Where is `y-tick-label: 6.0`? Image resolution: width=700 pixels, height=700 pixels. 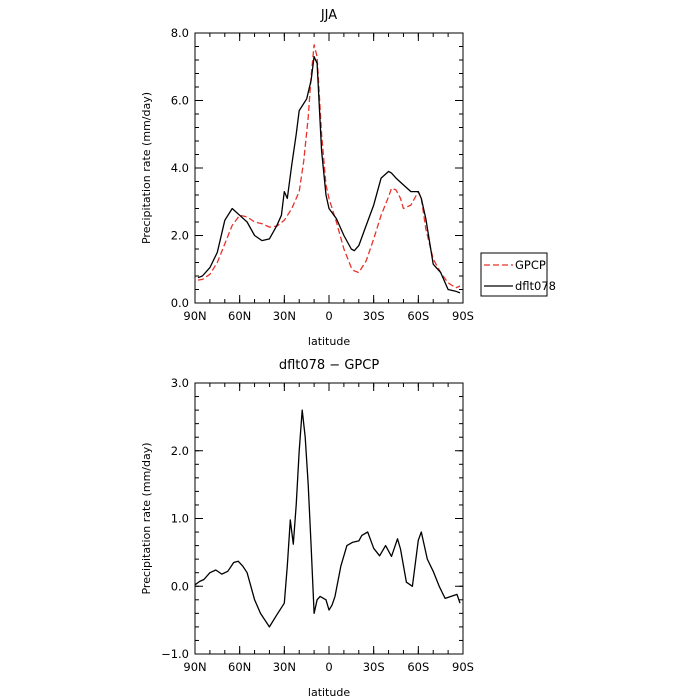
y-tick-label: 6.0 is located at coordinates (180, 101).